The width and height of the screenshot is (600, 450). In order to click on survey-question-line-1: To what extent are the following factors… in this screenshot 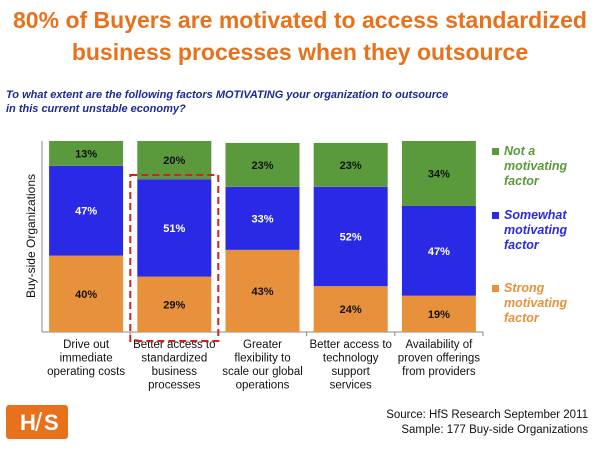, I will do `click(227, 95)`.